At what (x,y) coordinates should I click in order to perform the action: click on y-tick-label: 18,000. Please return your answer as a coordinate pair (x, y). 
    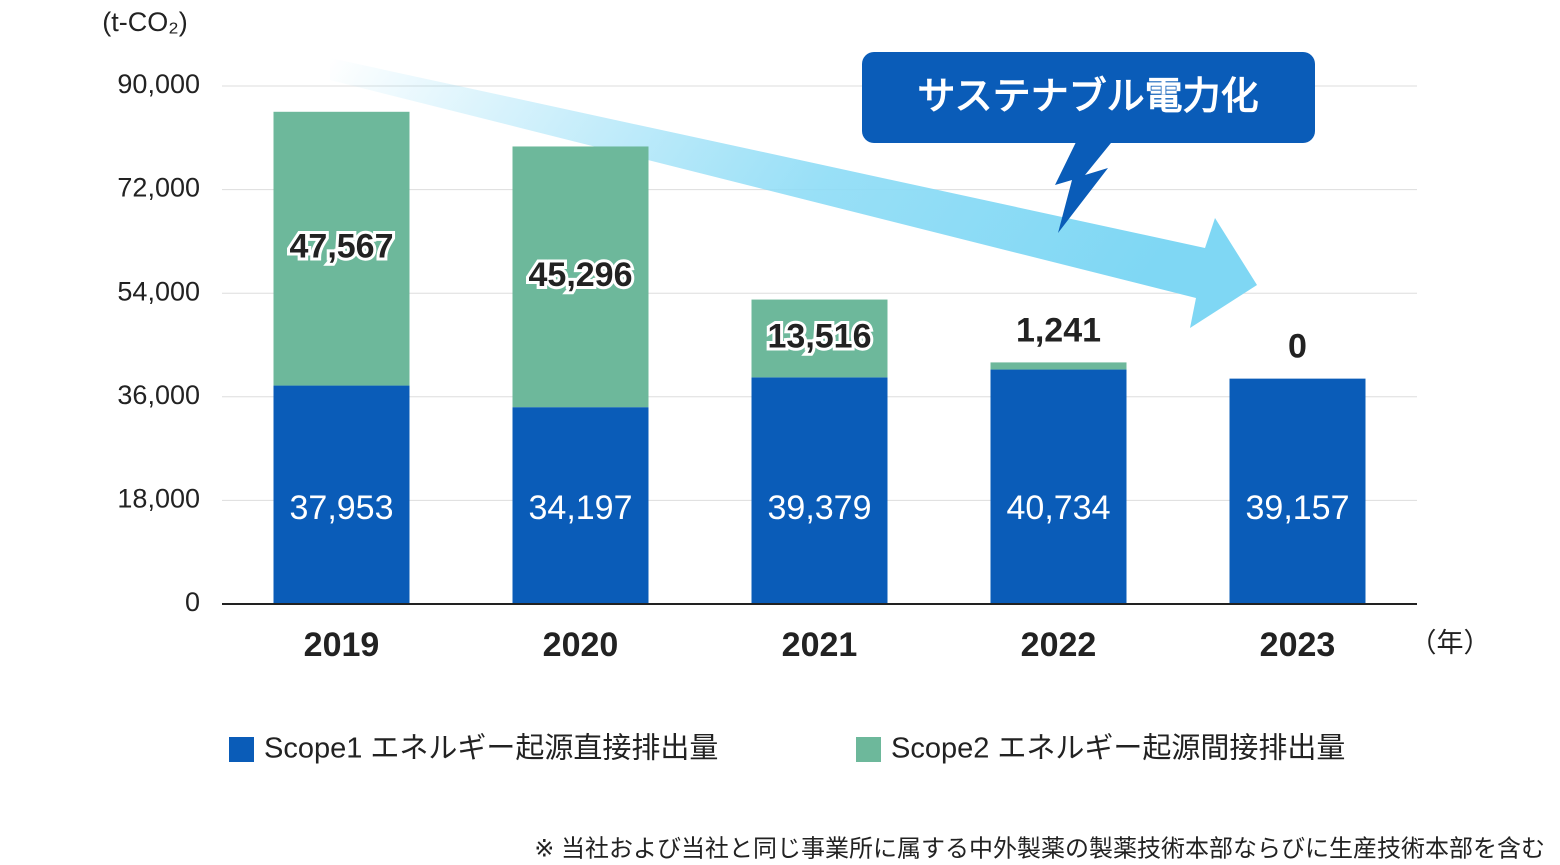
    Looking at the image, I should click on (158, 499).